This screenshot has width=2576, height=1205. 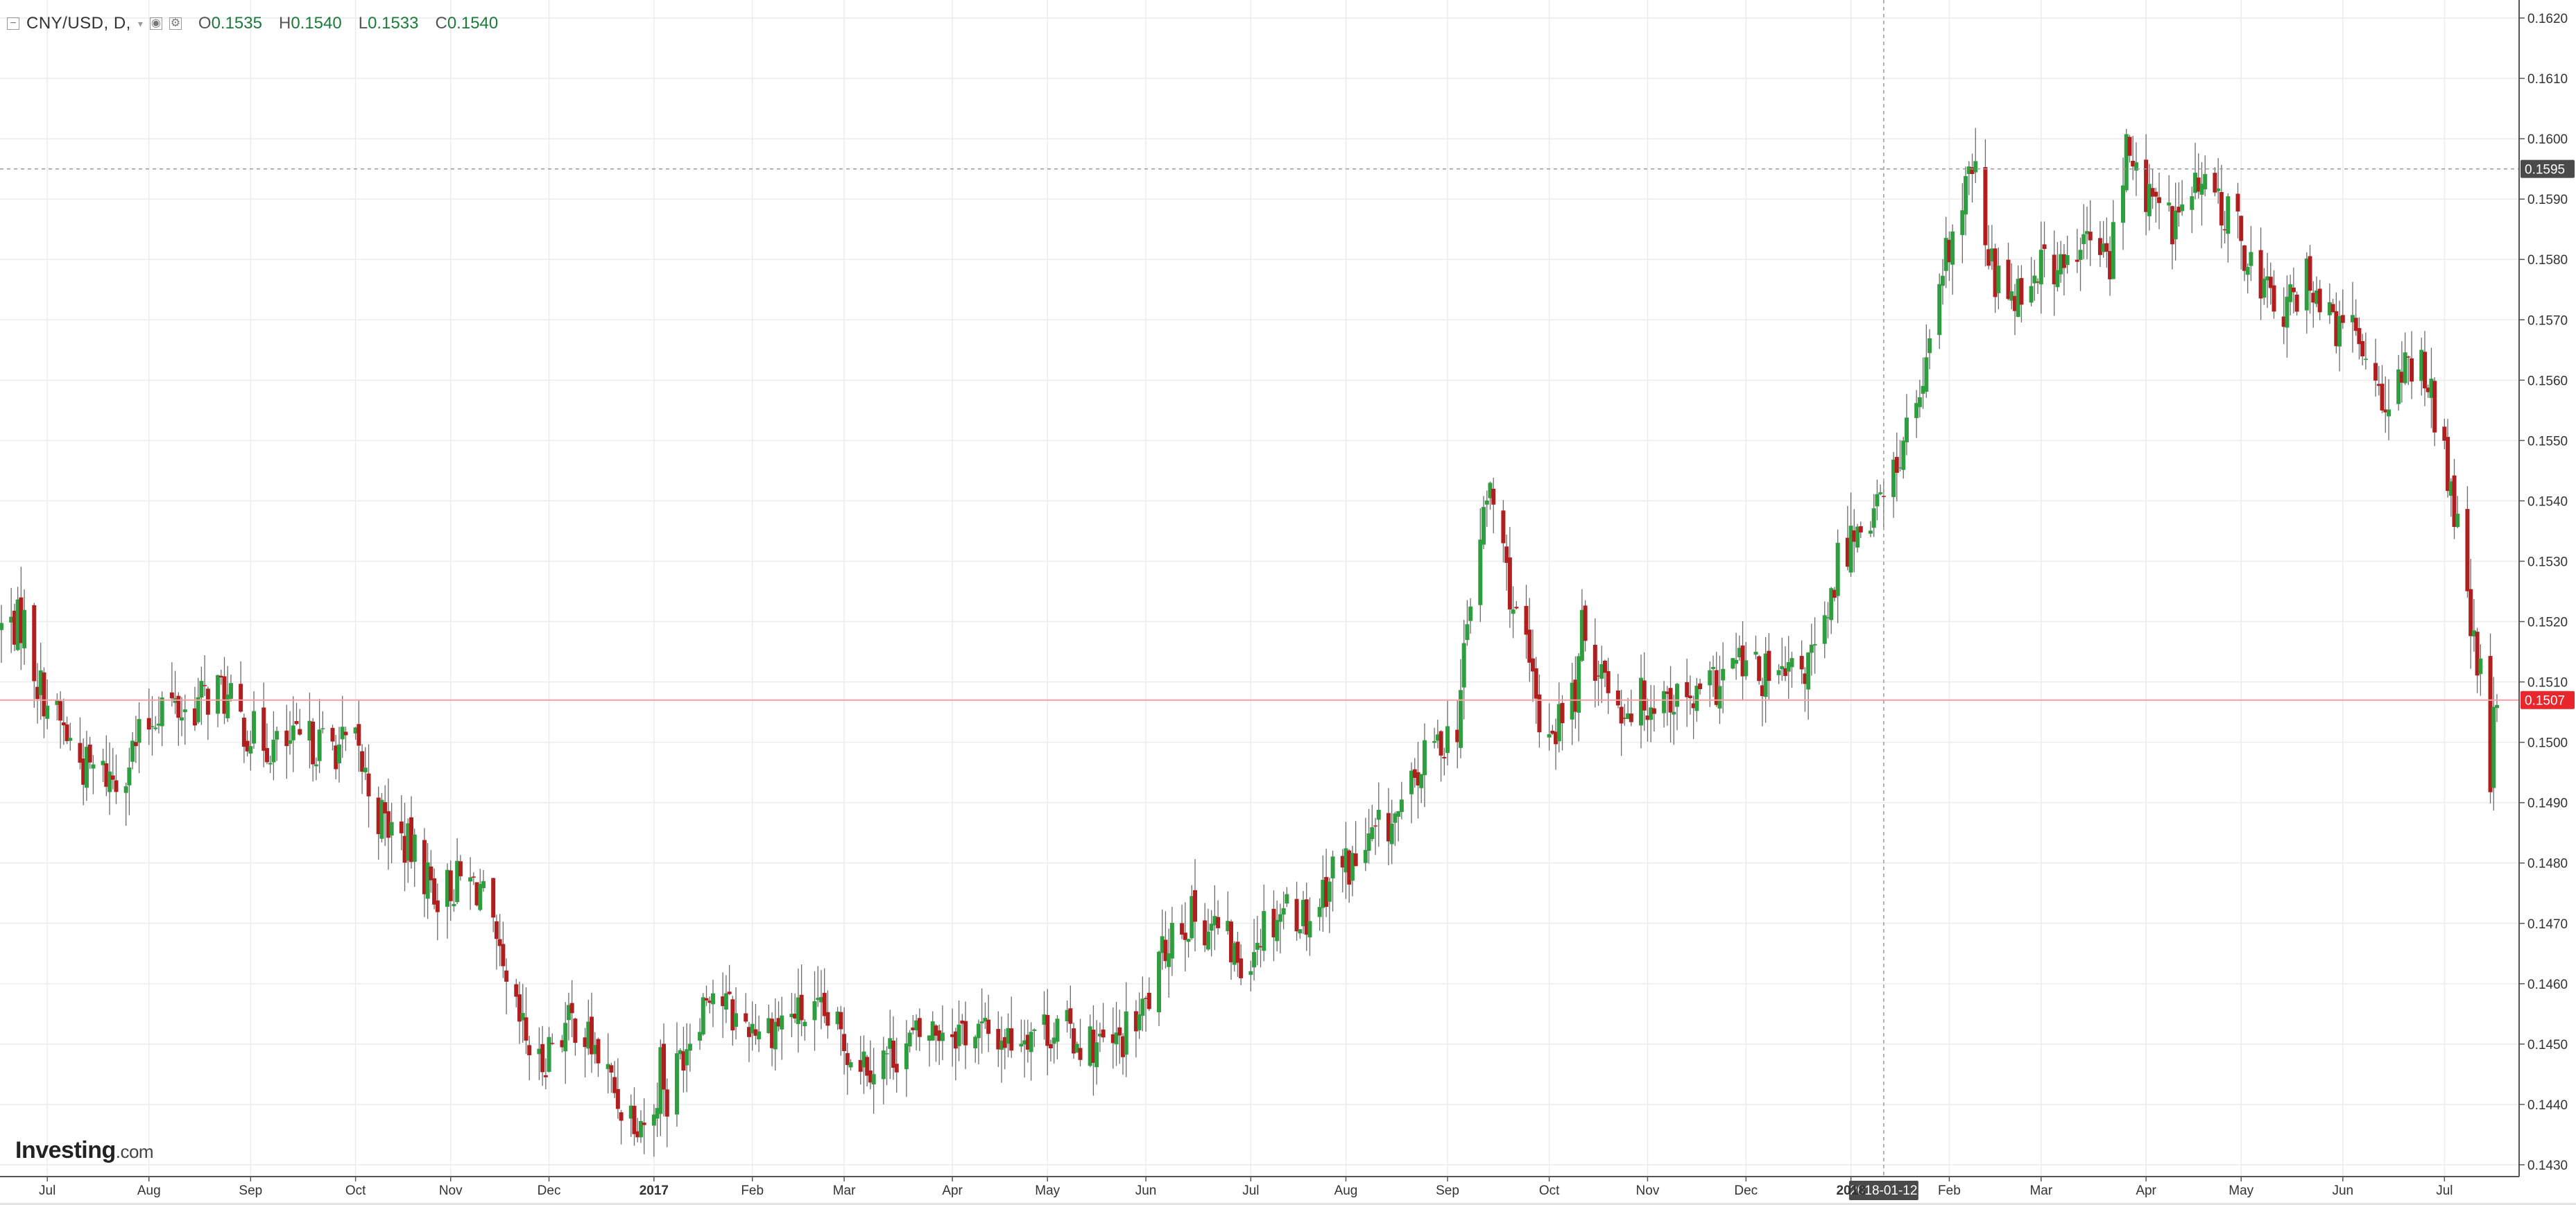 I want to click on x-tick-label: Feb, so click(x=1949, y=1191).